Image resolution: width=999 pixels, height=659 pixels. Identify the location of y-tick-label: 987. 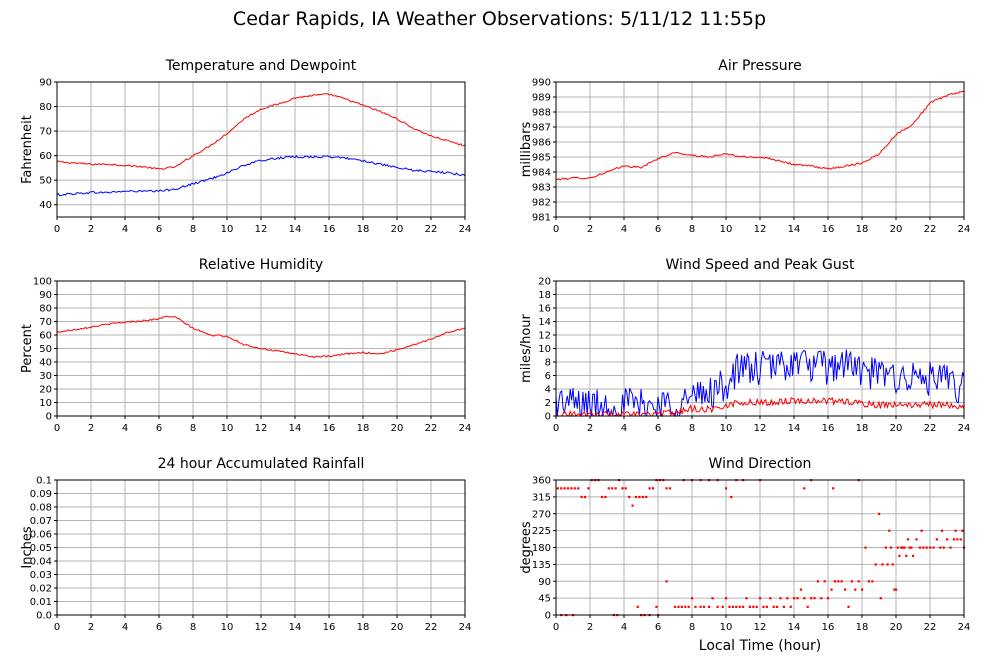
(541, 128).